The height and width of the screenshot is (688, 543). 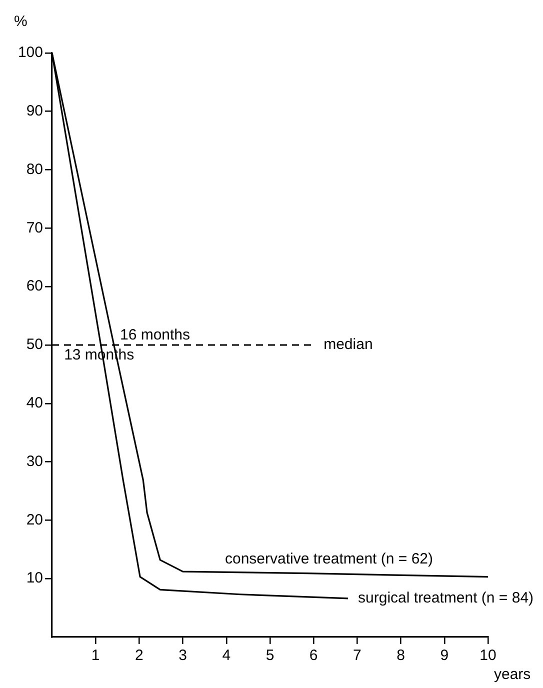 What do you see at coordinates (444, 655) in the screenshot?
I see `x-tick-label: 9` at bounding box center [444, 655].